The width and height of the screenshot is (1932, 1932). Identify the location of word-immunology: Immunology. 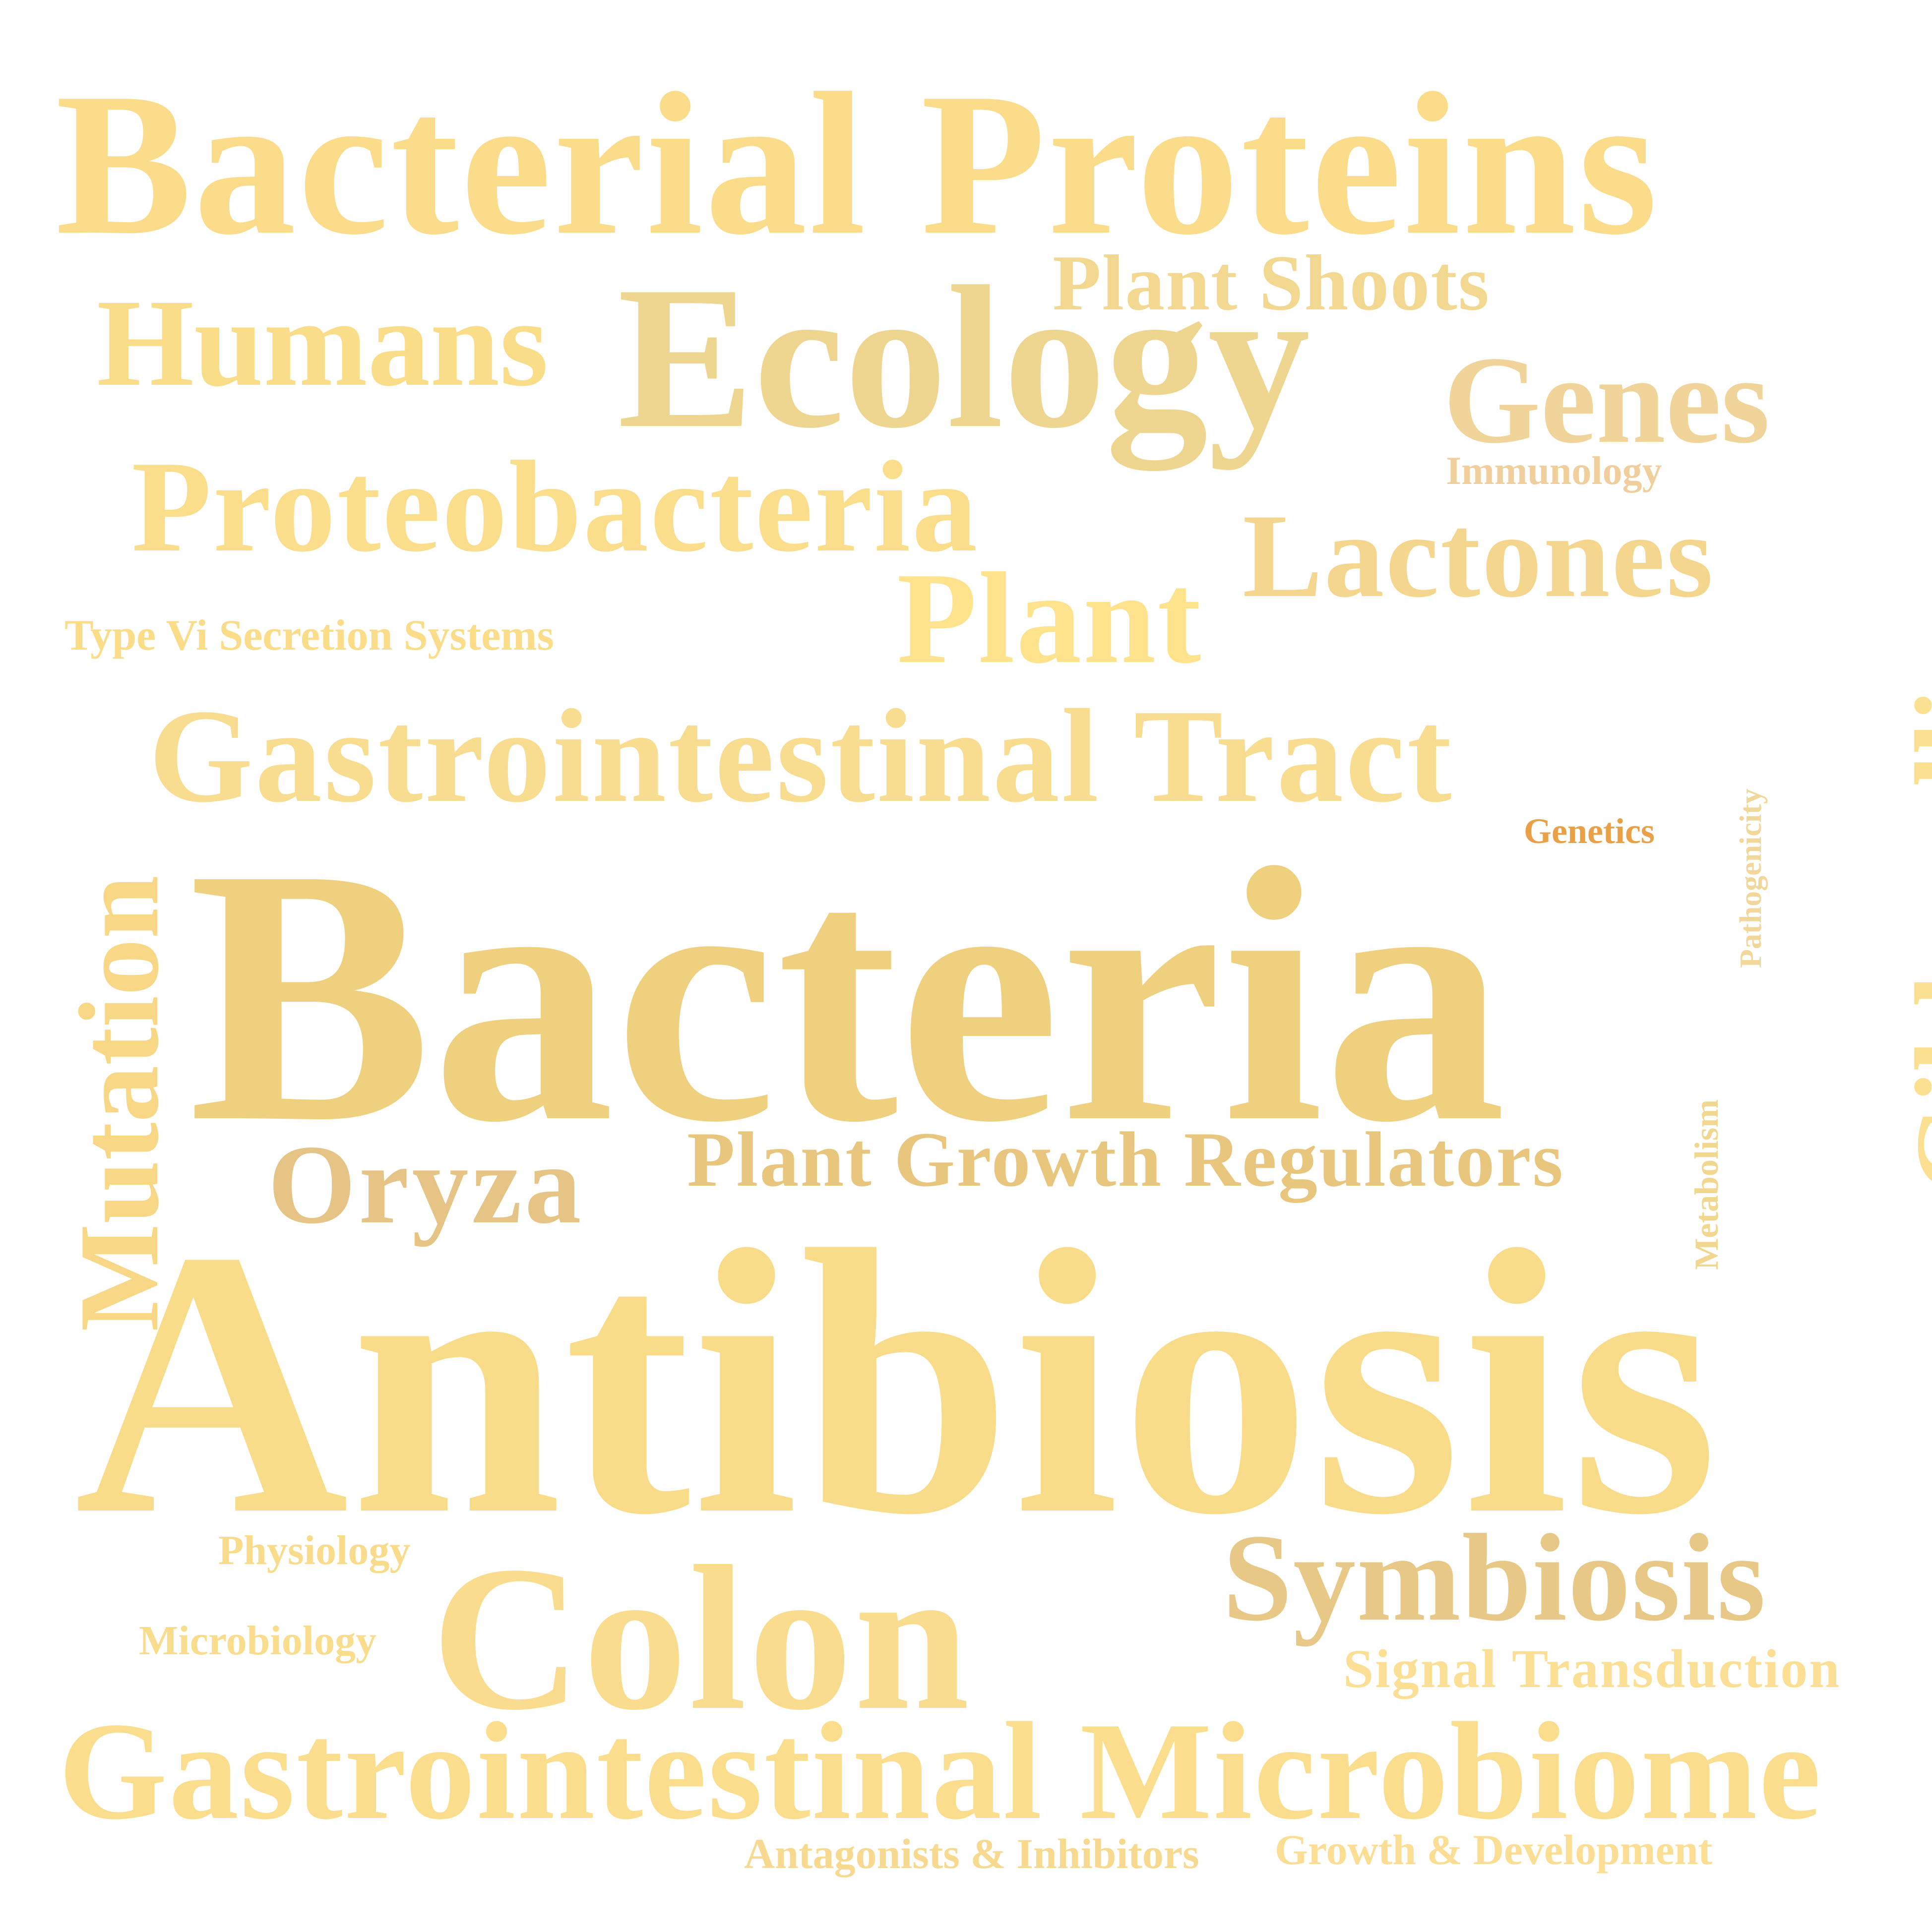
(1554, 471).